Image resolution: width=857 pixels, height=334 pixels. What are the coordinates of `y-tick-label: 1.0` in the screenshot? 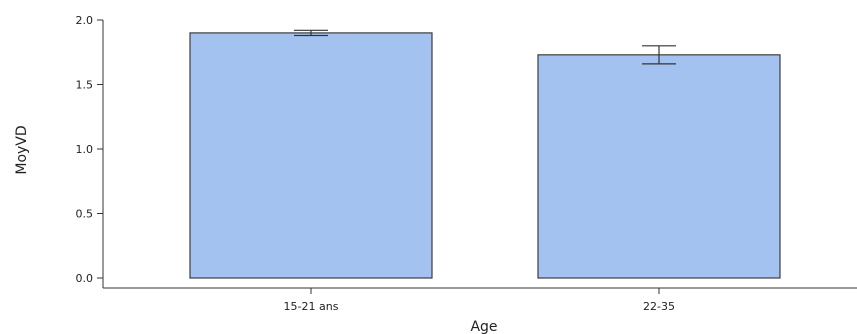 It's located at (85, 149).